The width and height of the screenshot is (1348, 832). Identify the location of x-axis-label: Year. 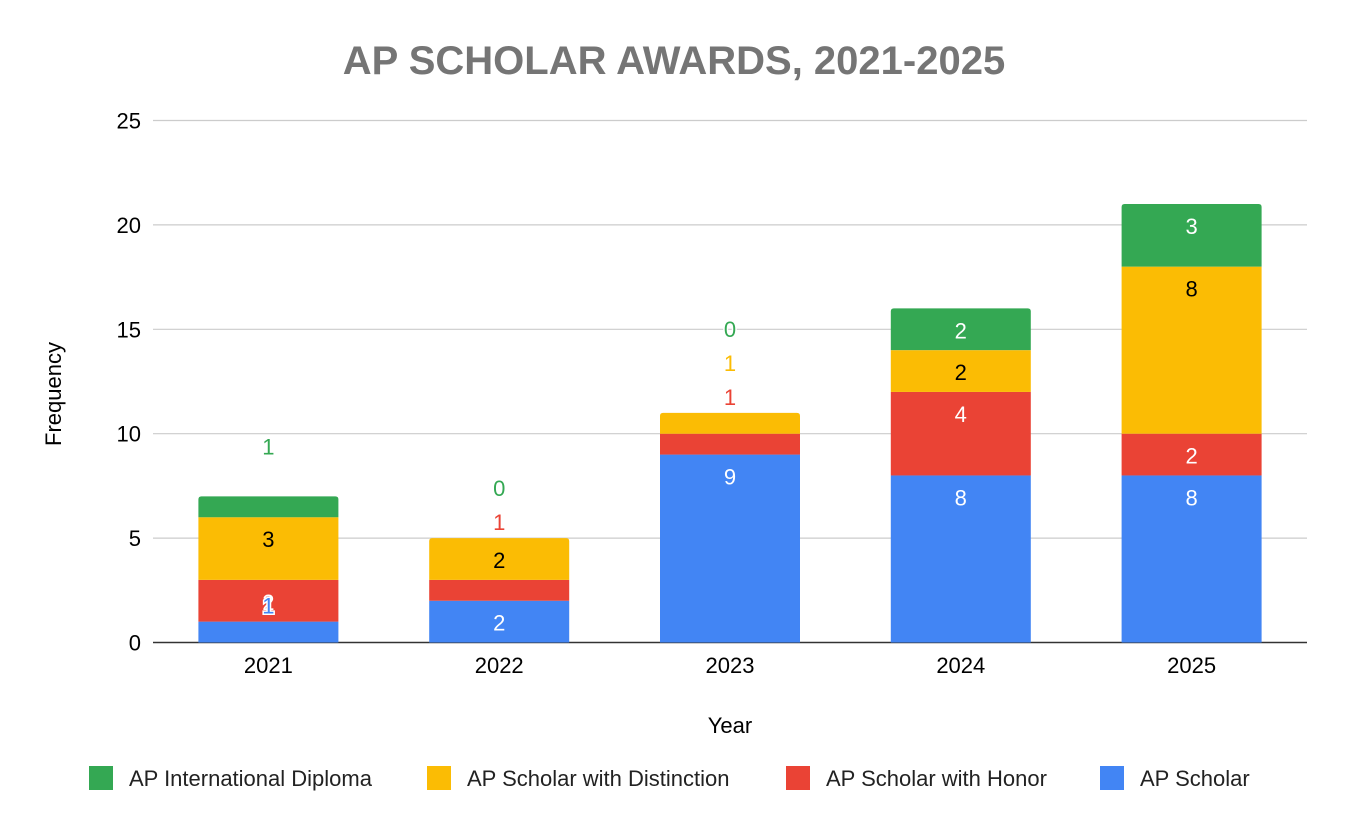
(730, 725).